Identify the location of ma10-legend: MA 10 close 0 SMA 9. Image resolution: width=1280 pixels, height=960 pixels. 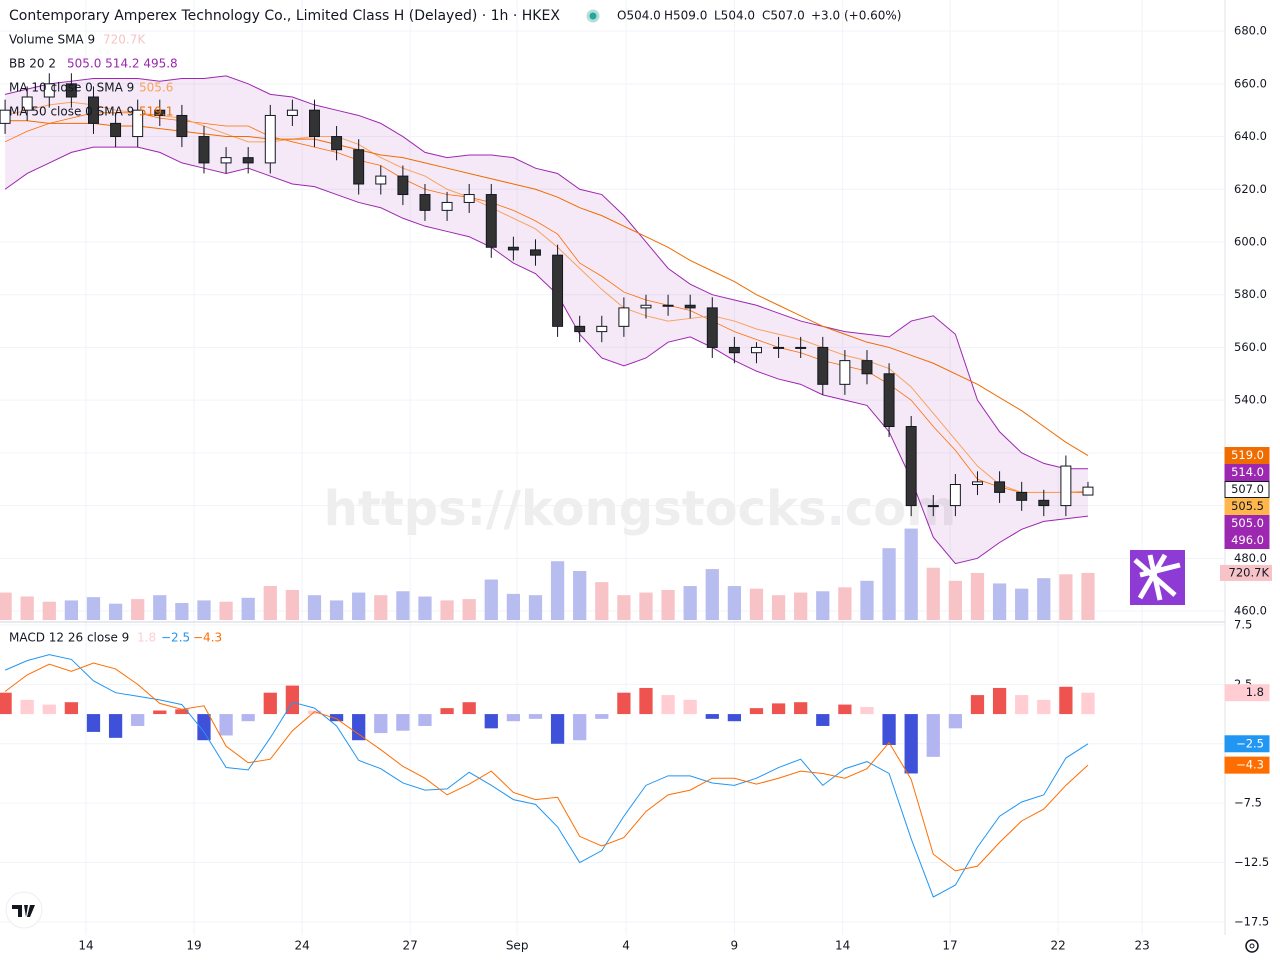
(71, 88).